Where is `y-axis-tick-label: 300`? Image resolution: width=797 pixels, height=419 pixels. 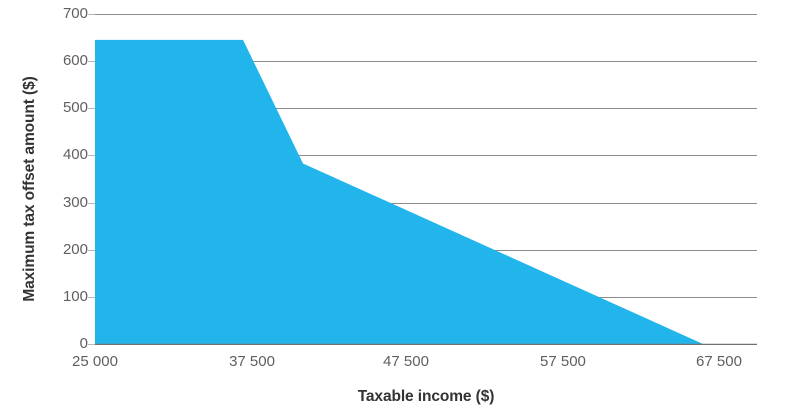
y-axis-tick-label: 300 is located at coordinates (75, 202).